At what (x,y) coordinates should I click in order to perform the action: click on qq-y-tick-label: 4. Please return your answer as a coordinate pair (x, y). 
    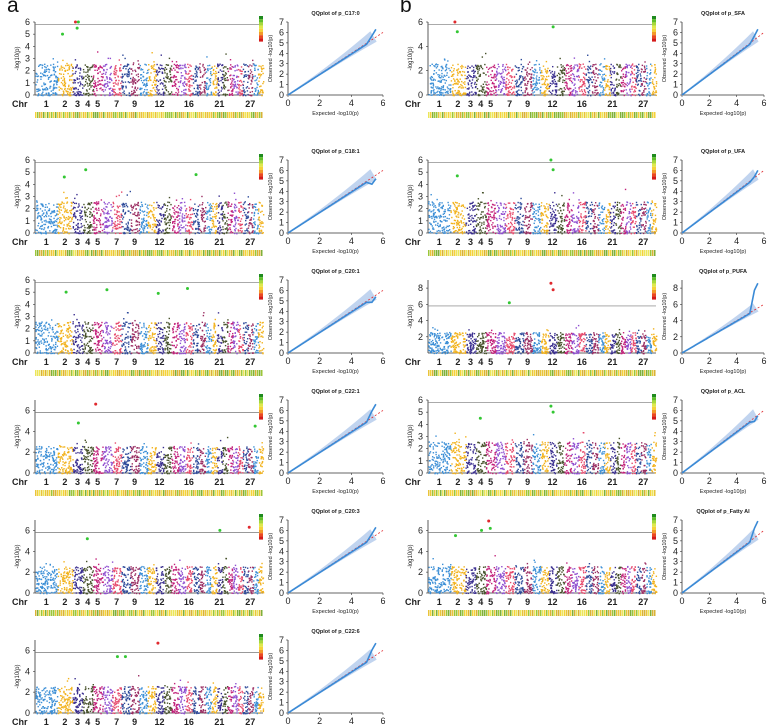
    Looking at the image, I should click on (281, 191).